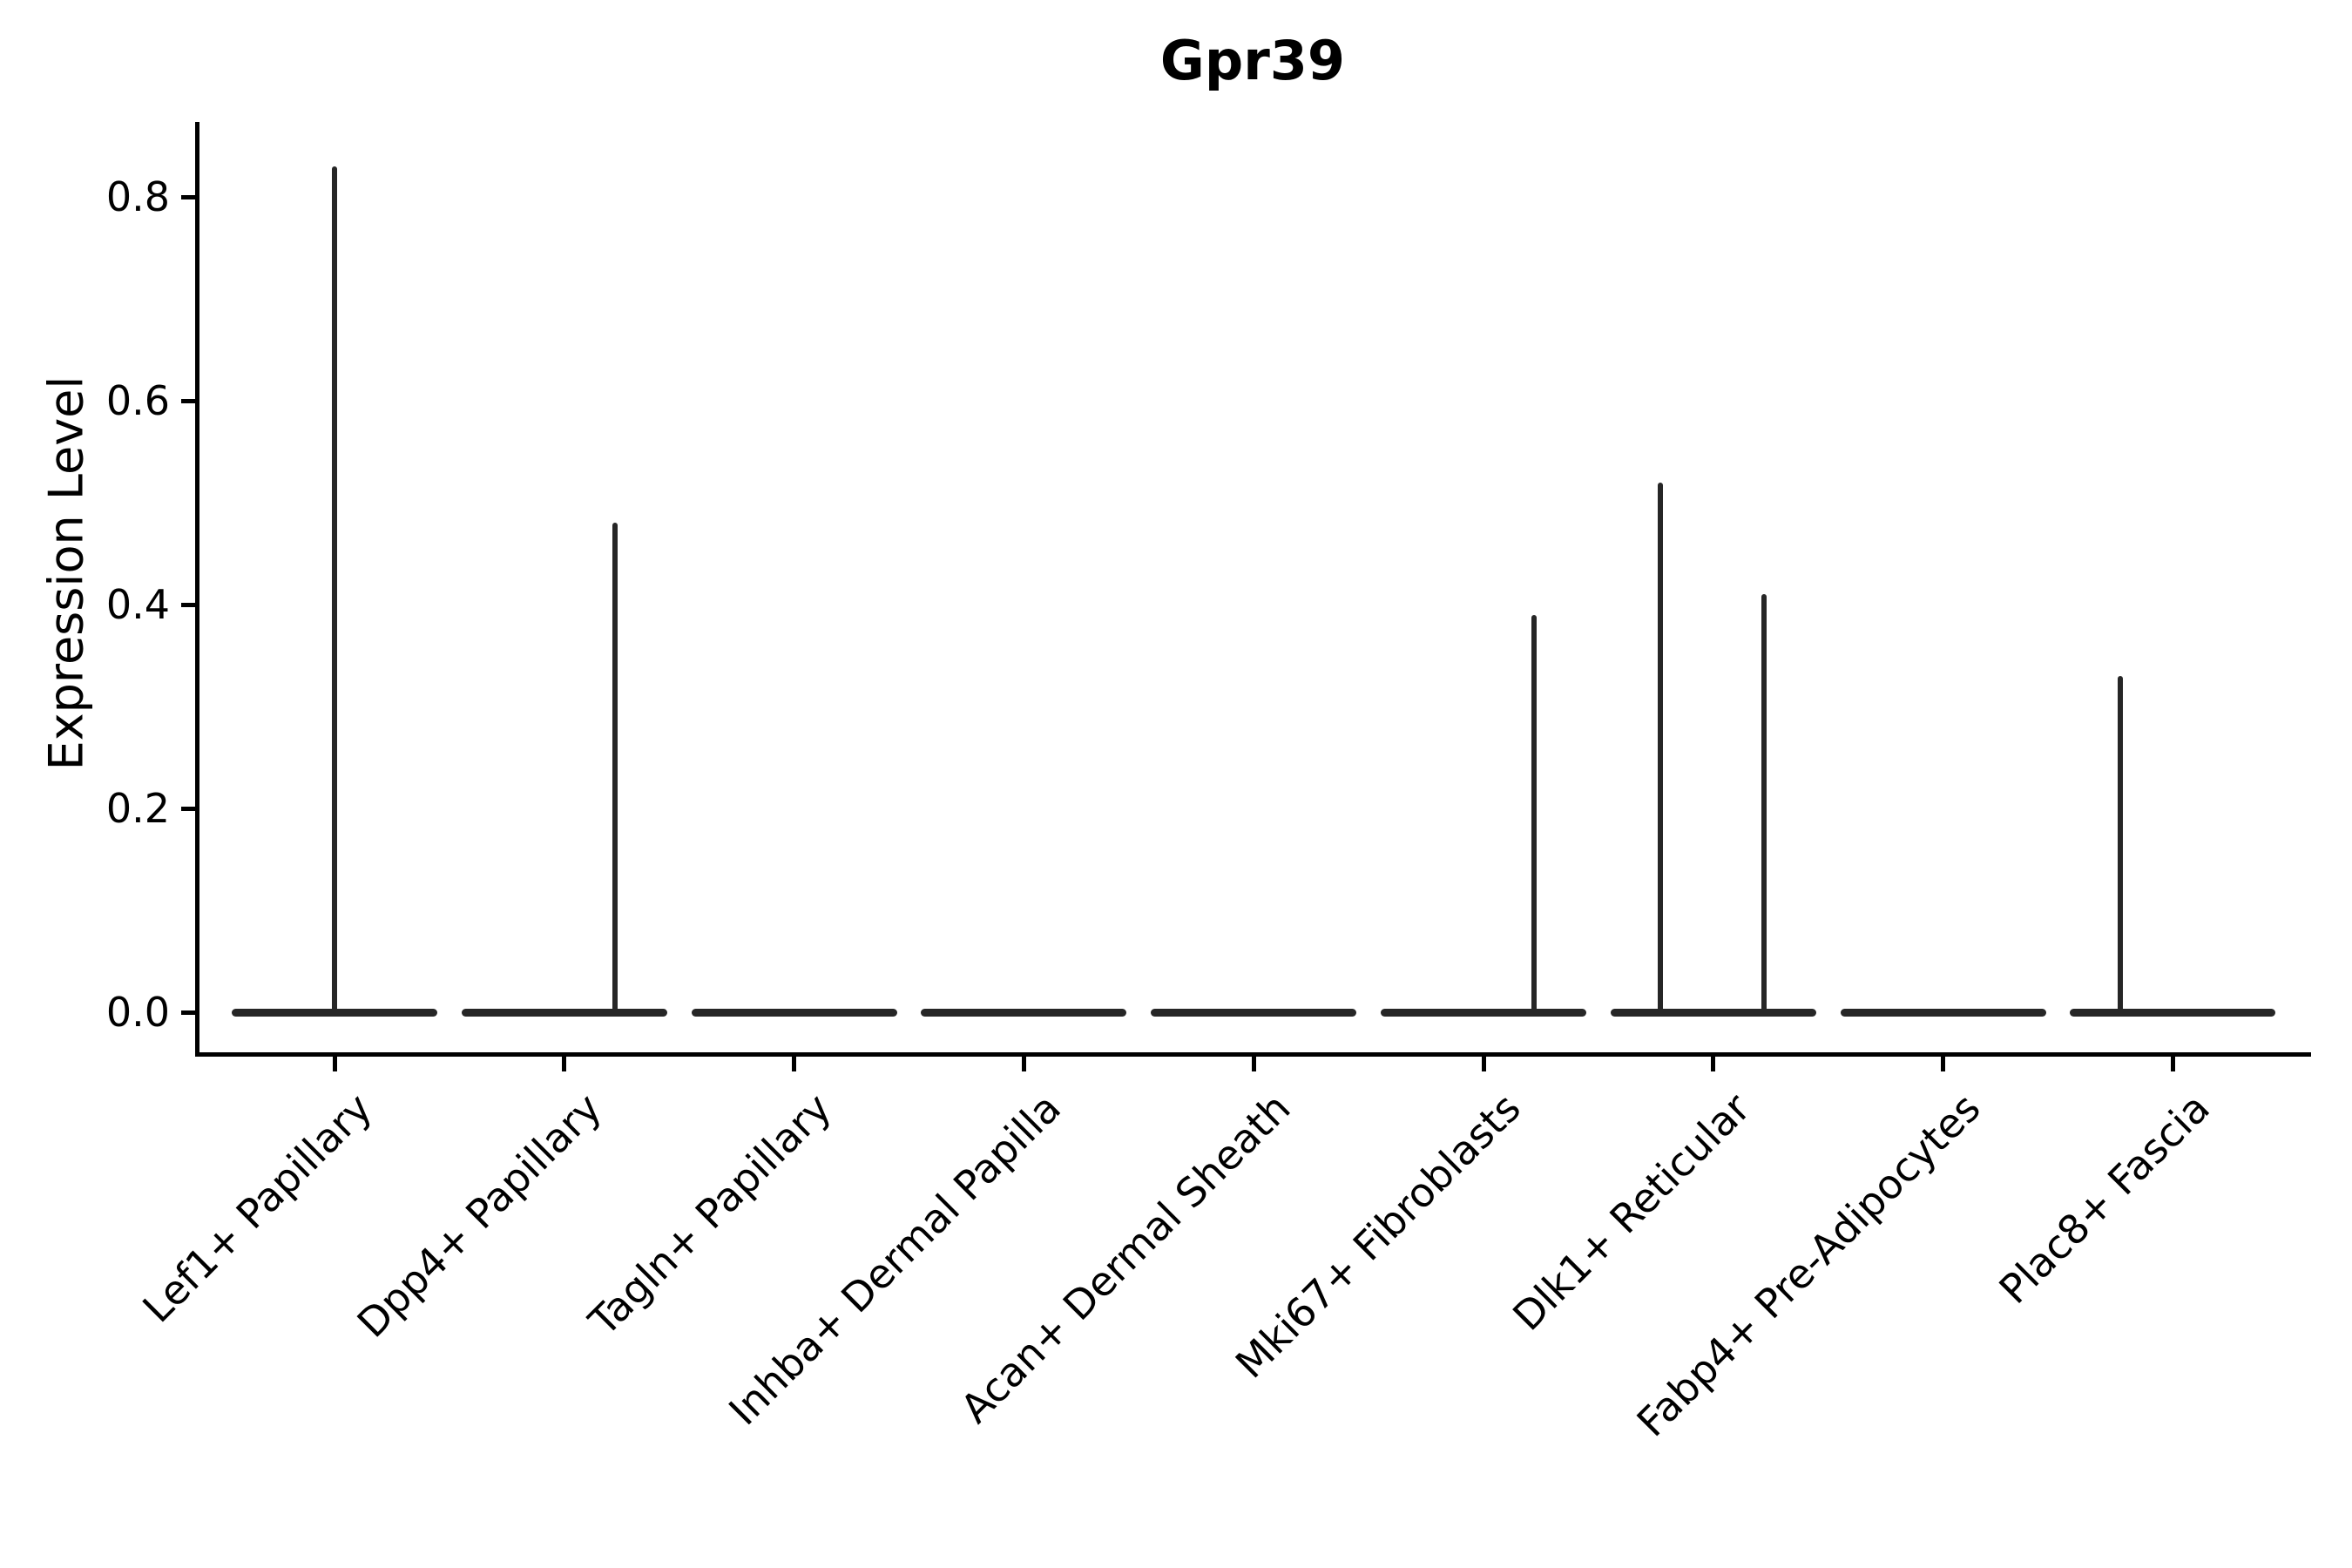 The height and width of the screenshot is (1568, 2352). Describe the element at coordinates (1632, 1212) in the screenshot. I see `x-tick-label: Dlk1+ Reticular` at that location.